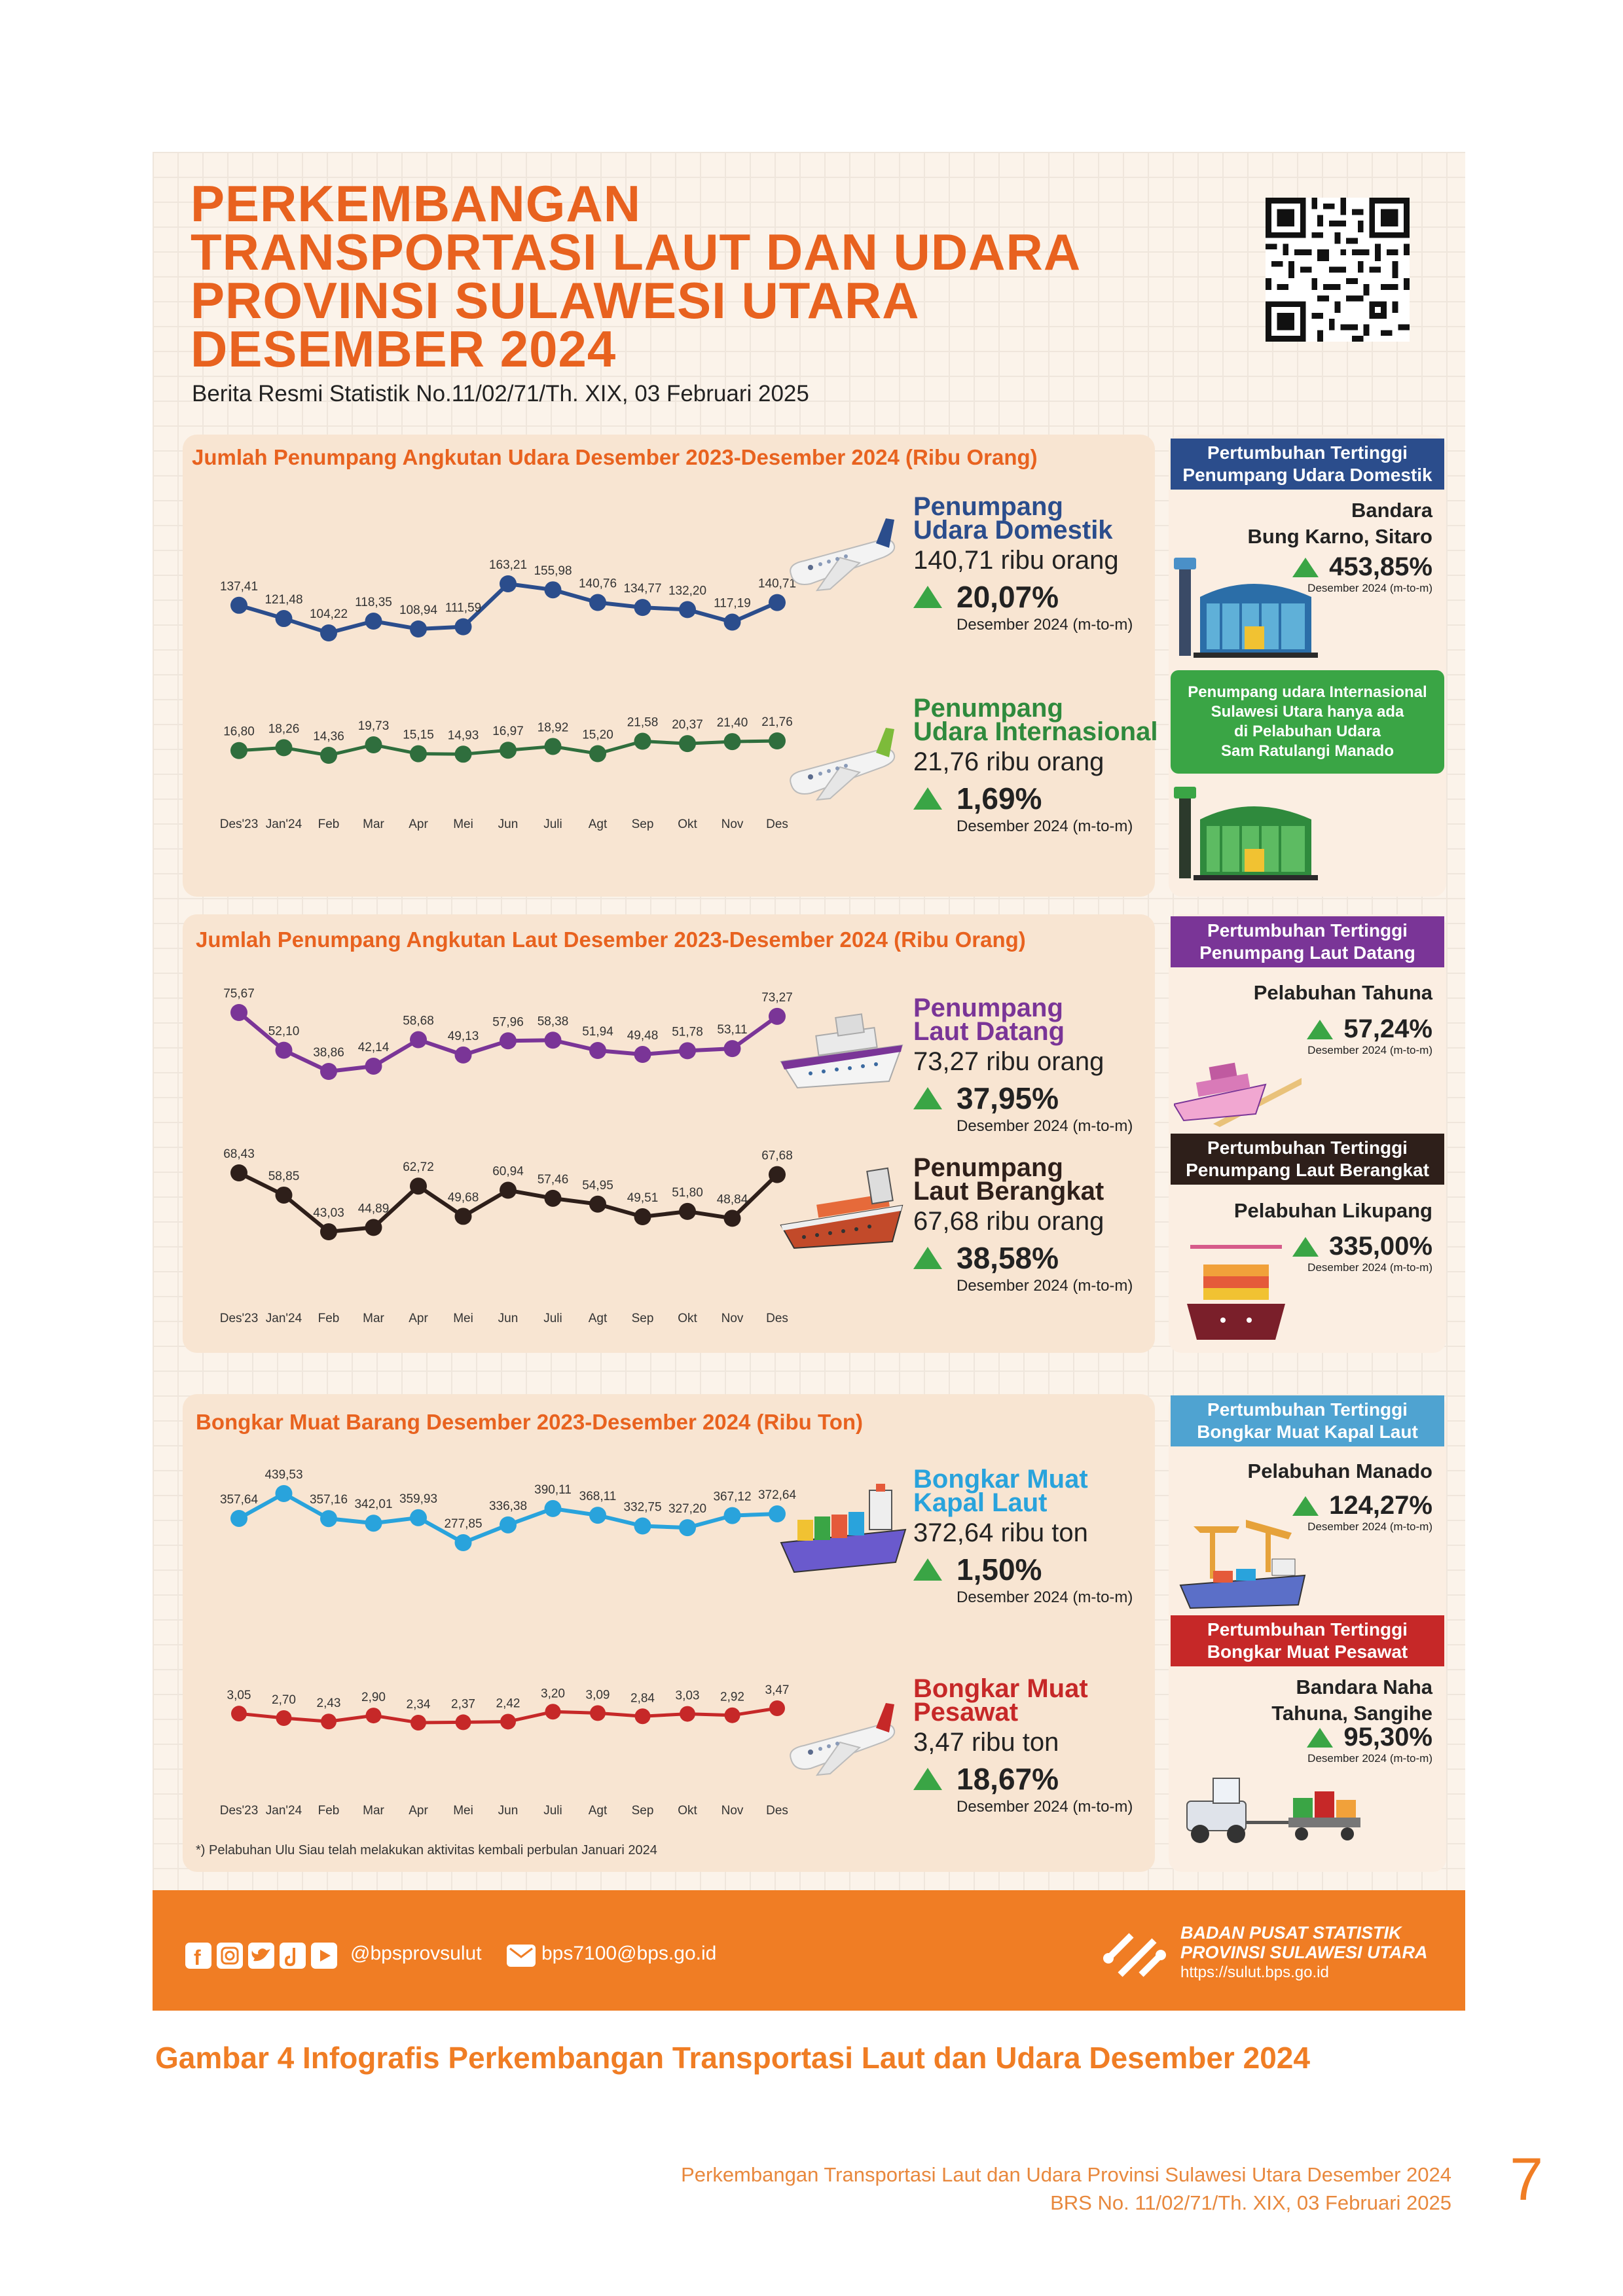 This screenshot has height=2296, width=1623. Describe the element at coordinates (329, 1811) in the screenshot. I see `x-tick-label: Feb` at that location.